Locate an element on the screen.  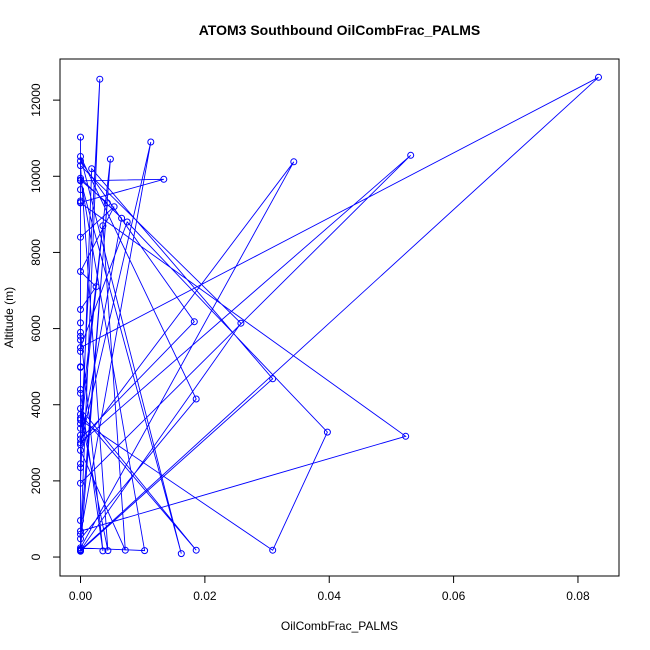
y-tick-label: 12000 is located at coordinates (36, 100).